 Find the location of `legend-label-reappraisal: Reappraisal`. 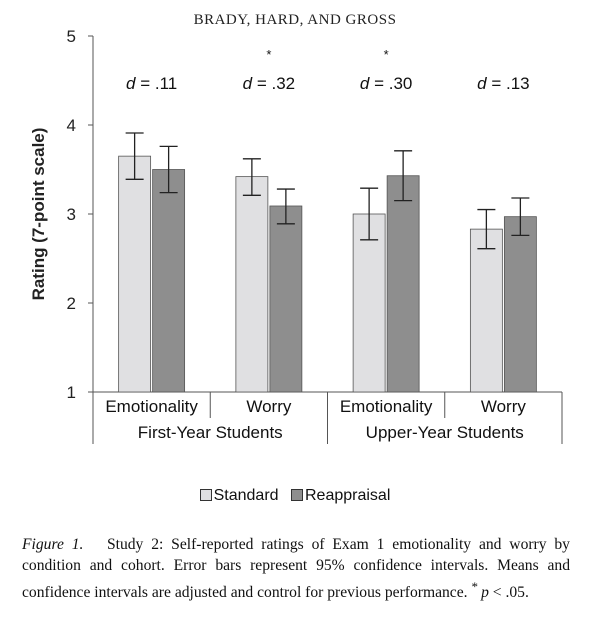

legend-label-reappraisal: Reappraisal is located at coordinates (348, 495).